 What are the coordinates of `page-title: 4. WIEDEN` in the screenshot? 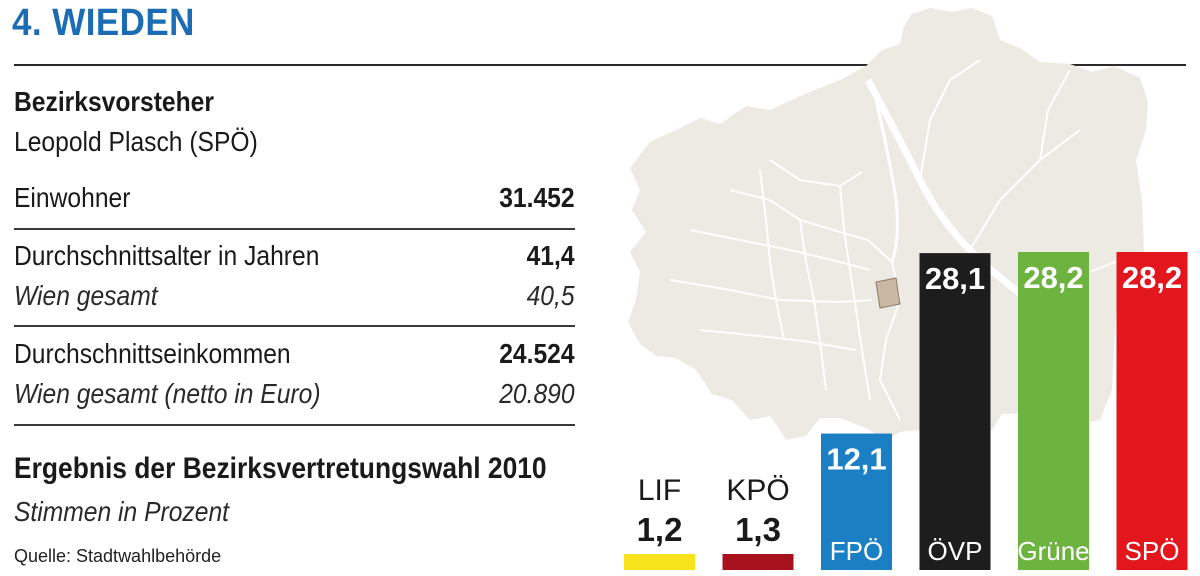 It's located at (103, 23).